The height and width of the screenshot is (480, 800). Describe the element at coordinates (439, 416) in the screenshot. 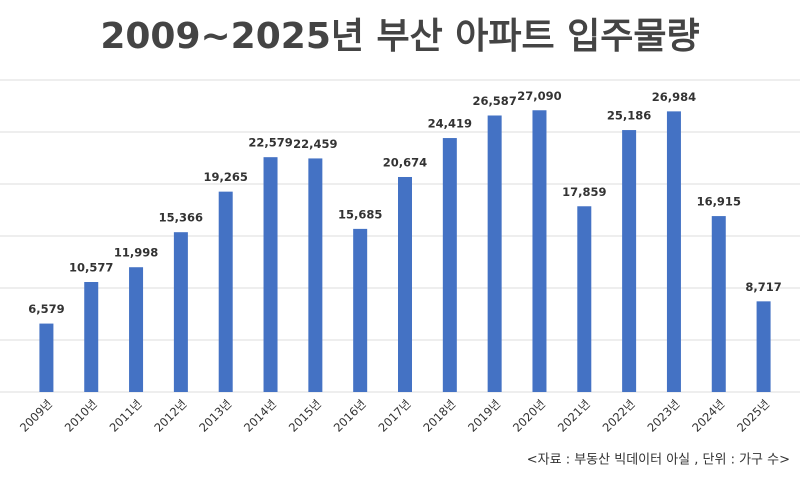

I see `x-tick-label: 2018년` at that location.